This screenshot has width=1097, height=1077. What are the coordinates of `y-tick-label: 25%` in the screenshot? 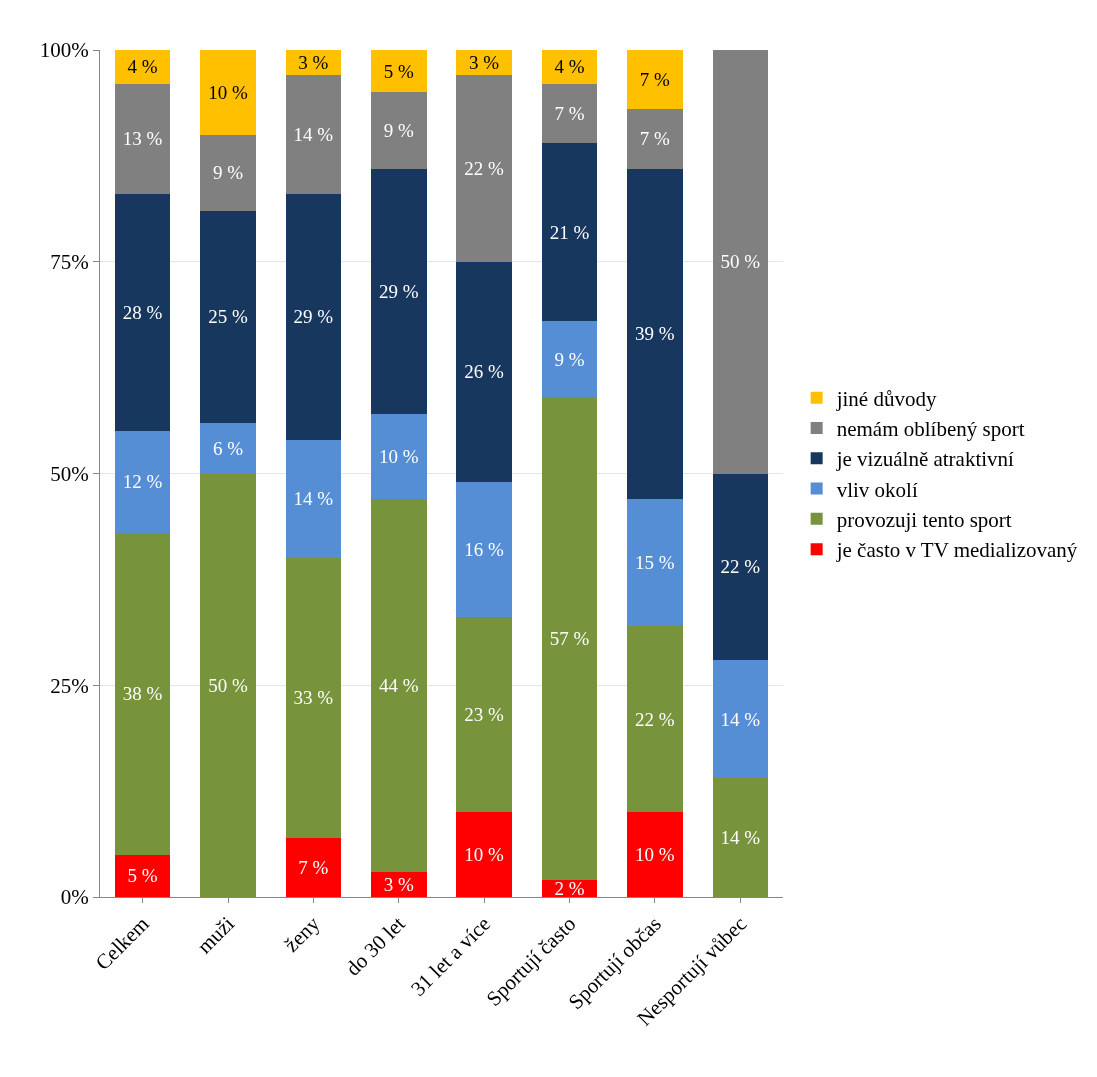 It's located at (69, 685).